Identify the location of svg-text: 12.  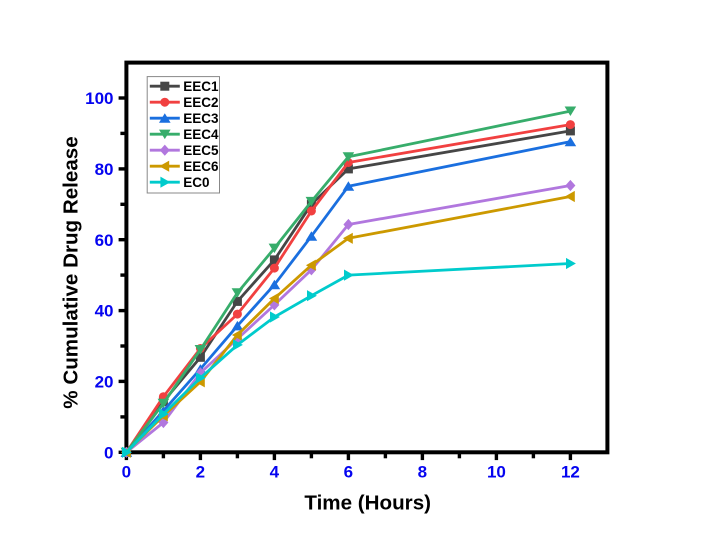
(570, 472).